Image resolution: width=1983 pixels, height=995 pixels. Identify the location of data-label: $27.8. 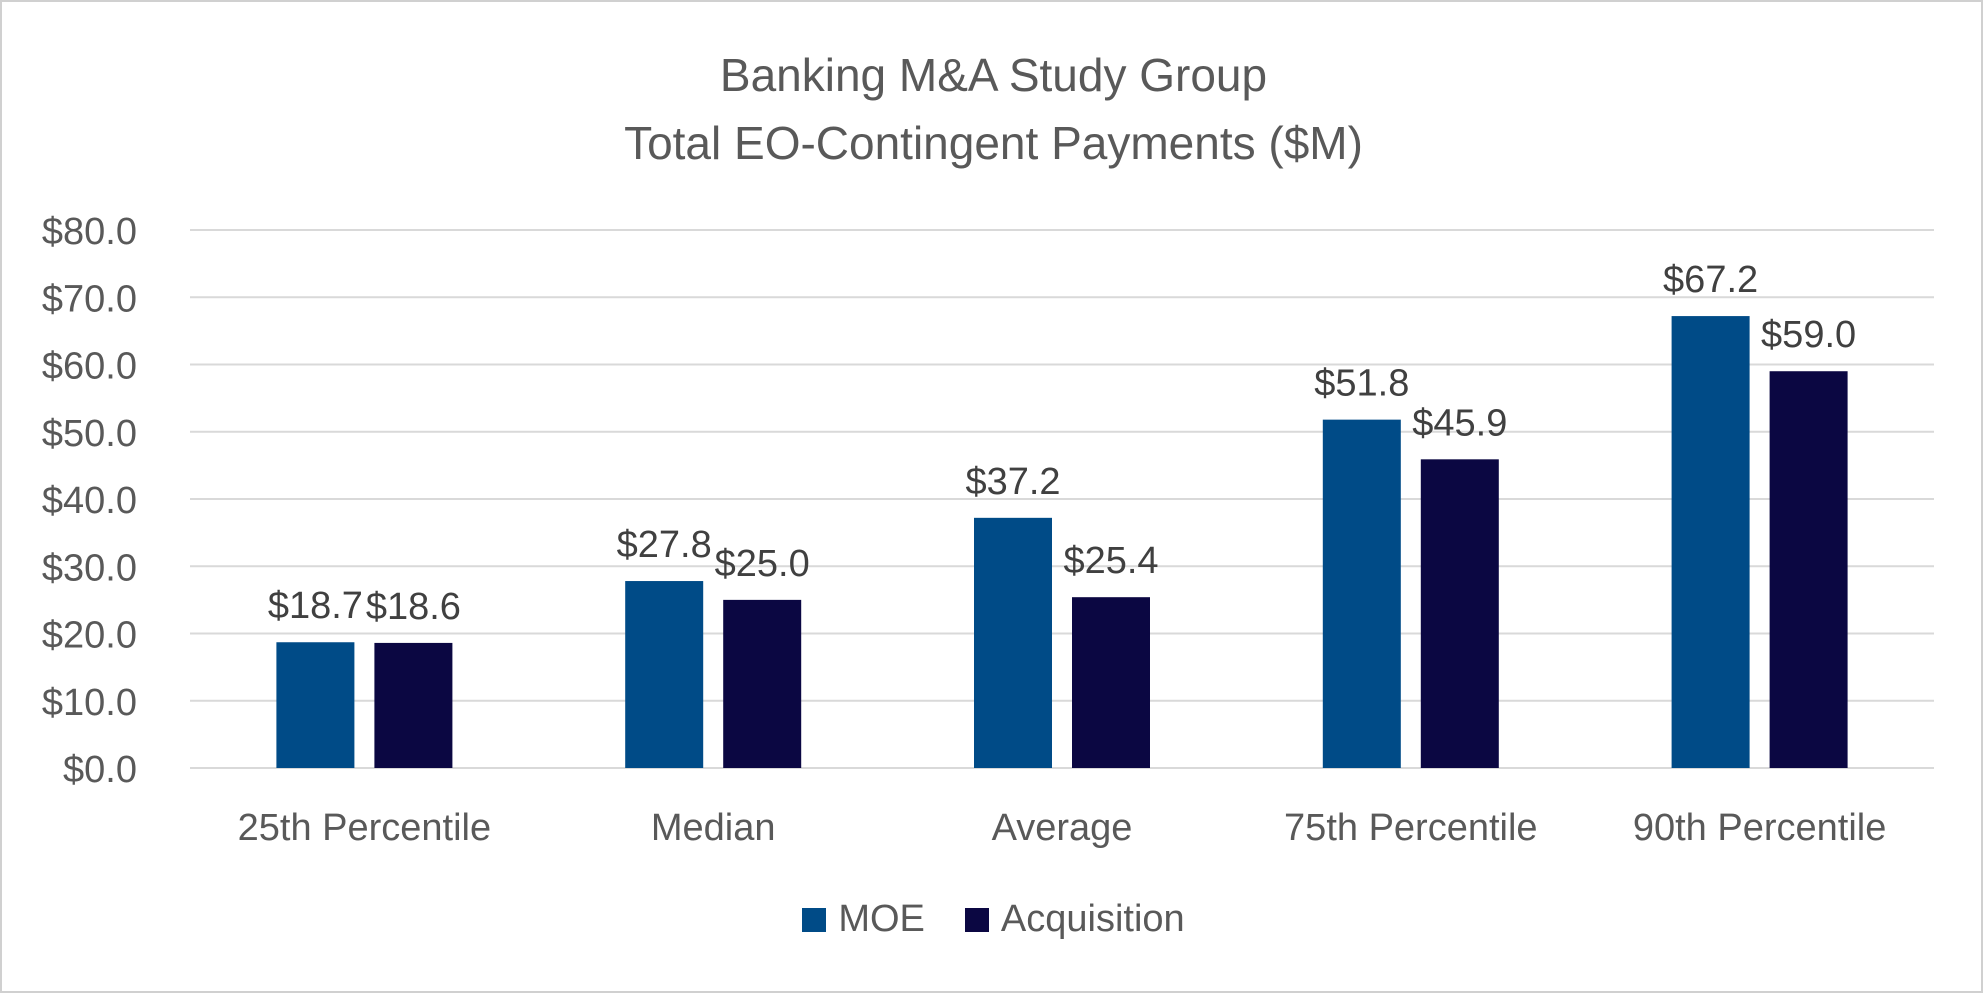
(664, 545).